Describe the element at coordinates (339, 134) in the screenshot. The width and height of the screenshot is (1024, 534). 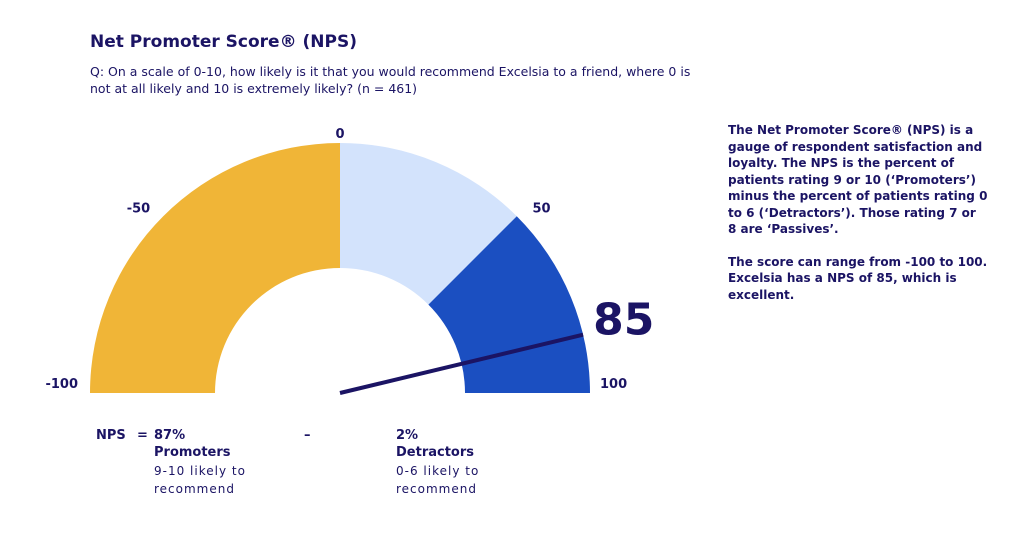
I see `tick-label: 0` at that location.